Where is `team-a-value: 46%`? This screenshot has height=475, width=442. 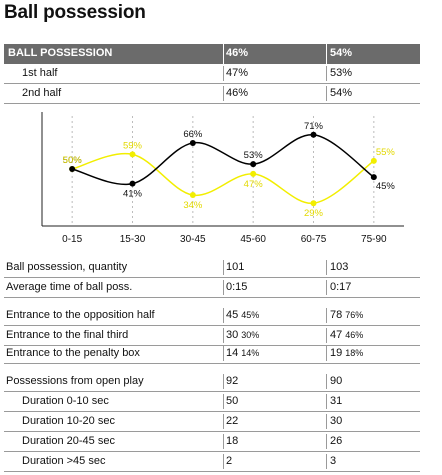
team-a-value: 46% is located at coordinates (237, 93).